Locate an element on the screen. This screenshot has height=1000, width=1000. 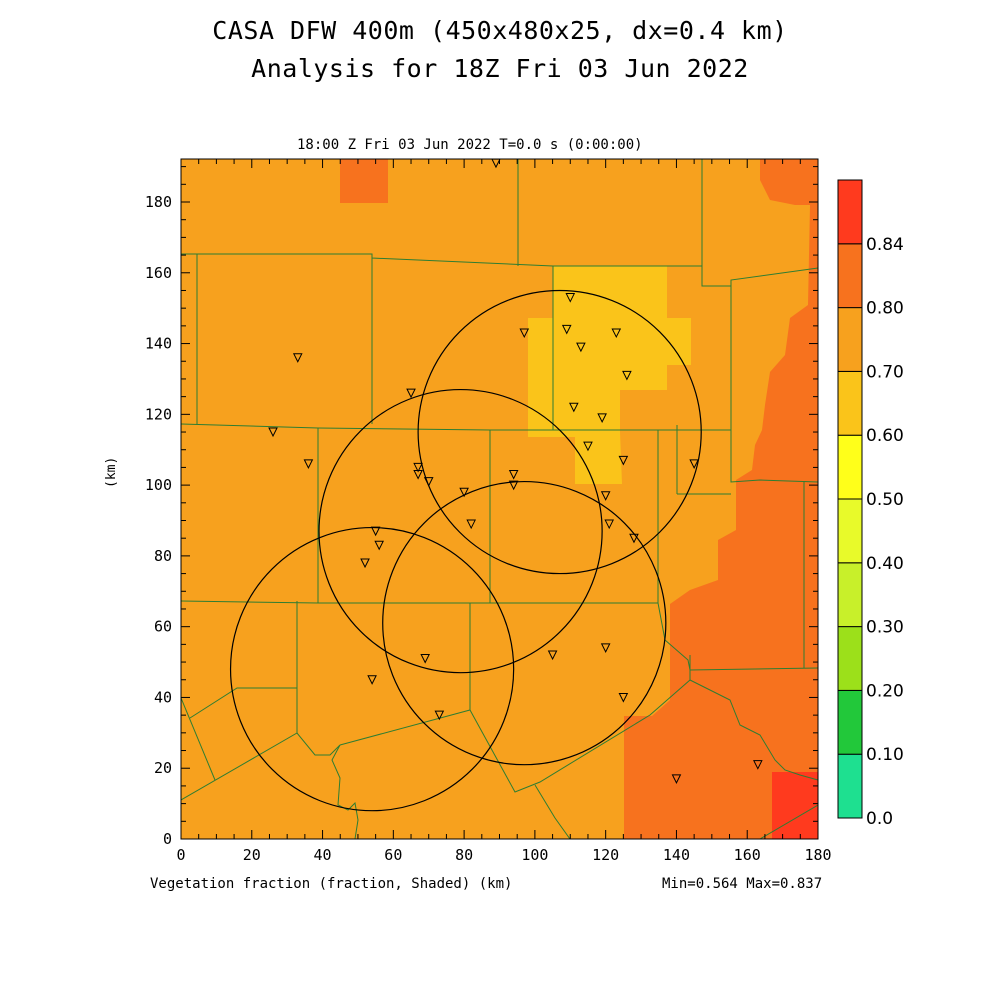
x-tick-label: 0 is located at coordinates (180, 855).